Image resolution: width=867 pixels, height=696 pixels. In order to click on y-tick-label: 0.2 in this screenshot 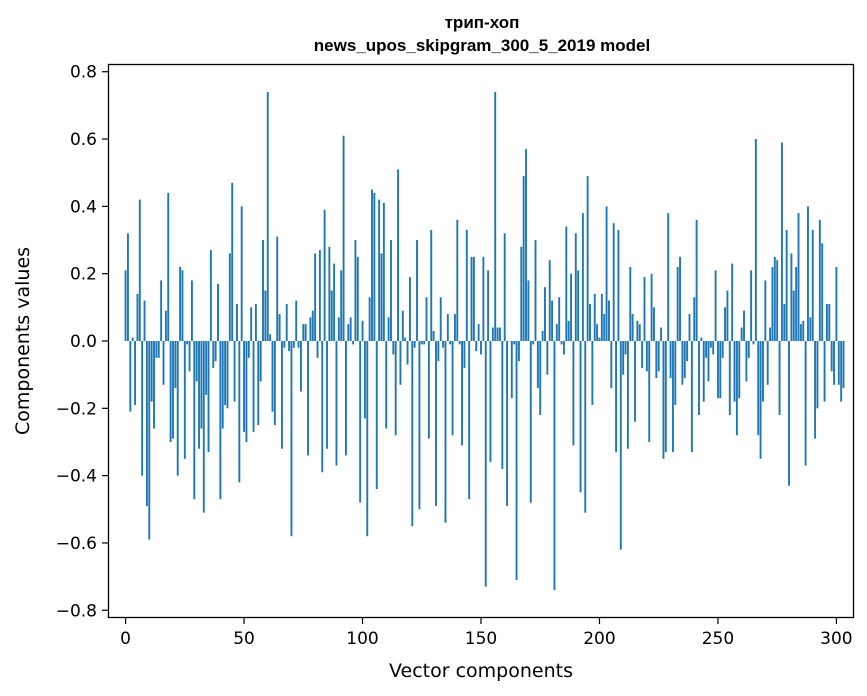, I will do `click(83, 275)`.